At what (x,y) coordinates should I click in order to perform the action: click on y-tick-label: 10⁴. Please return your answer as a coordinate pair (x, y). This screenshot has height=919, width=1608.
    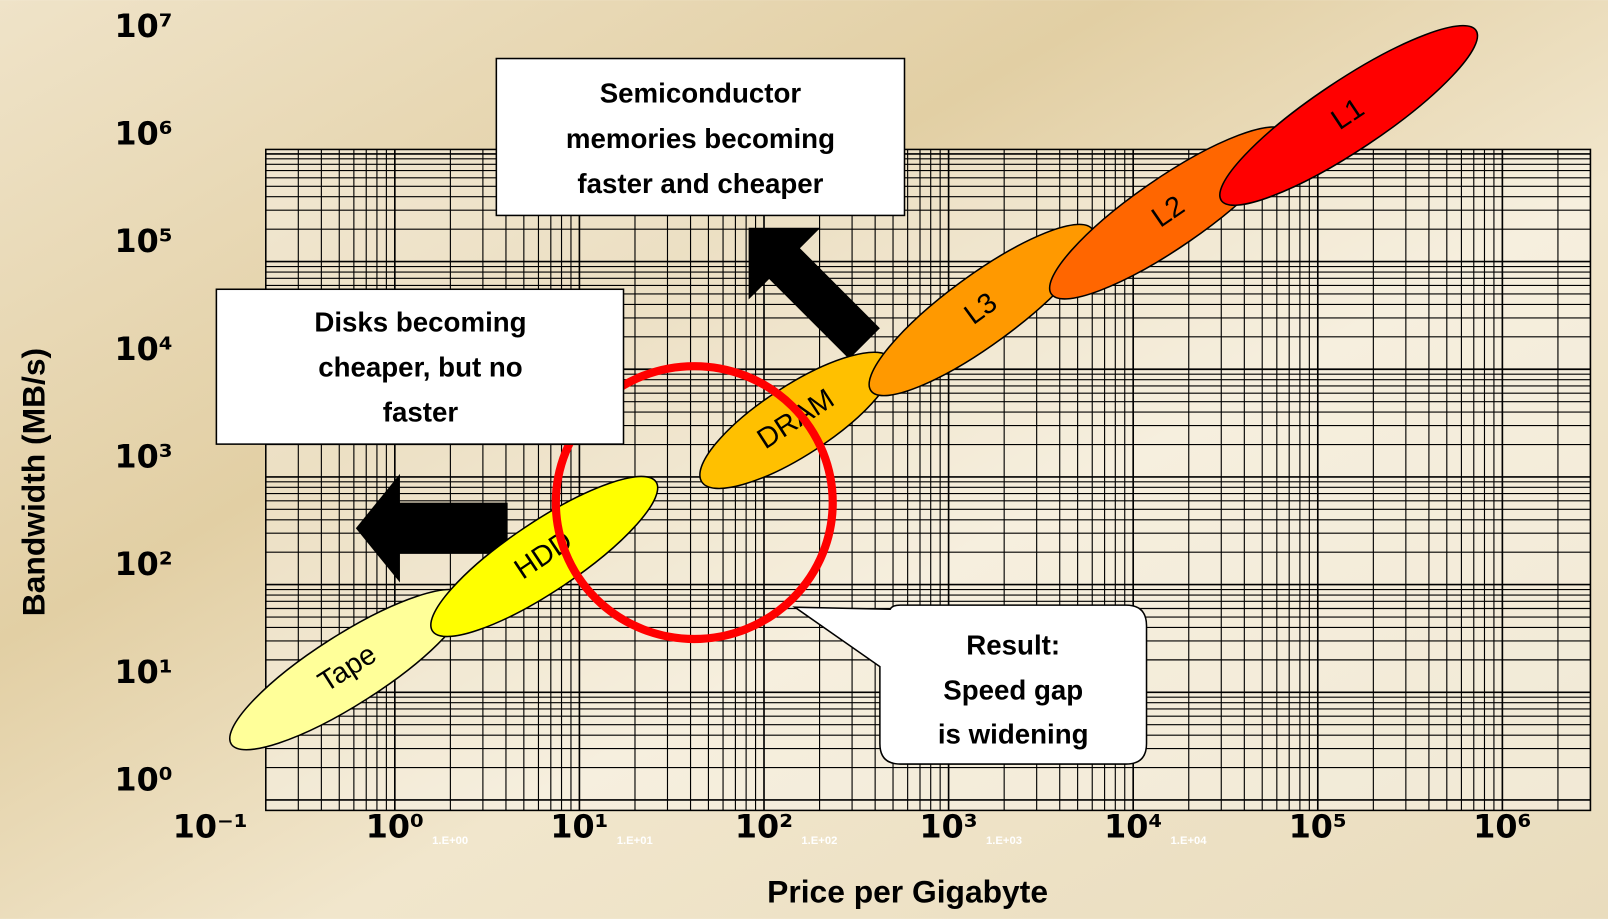
    Looking at the image, I should click on (143, 349).